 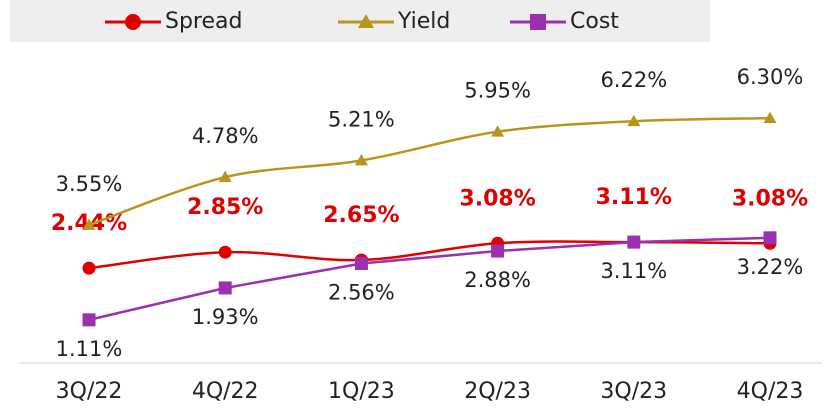 What do you see at coordinates (361, 292) in the screenshot?
I see `data-label: 2.56%` at bounding box center [361, 292].